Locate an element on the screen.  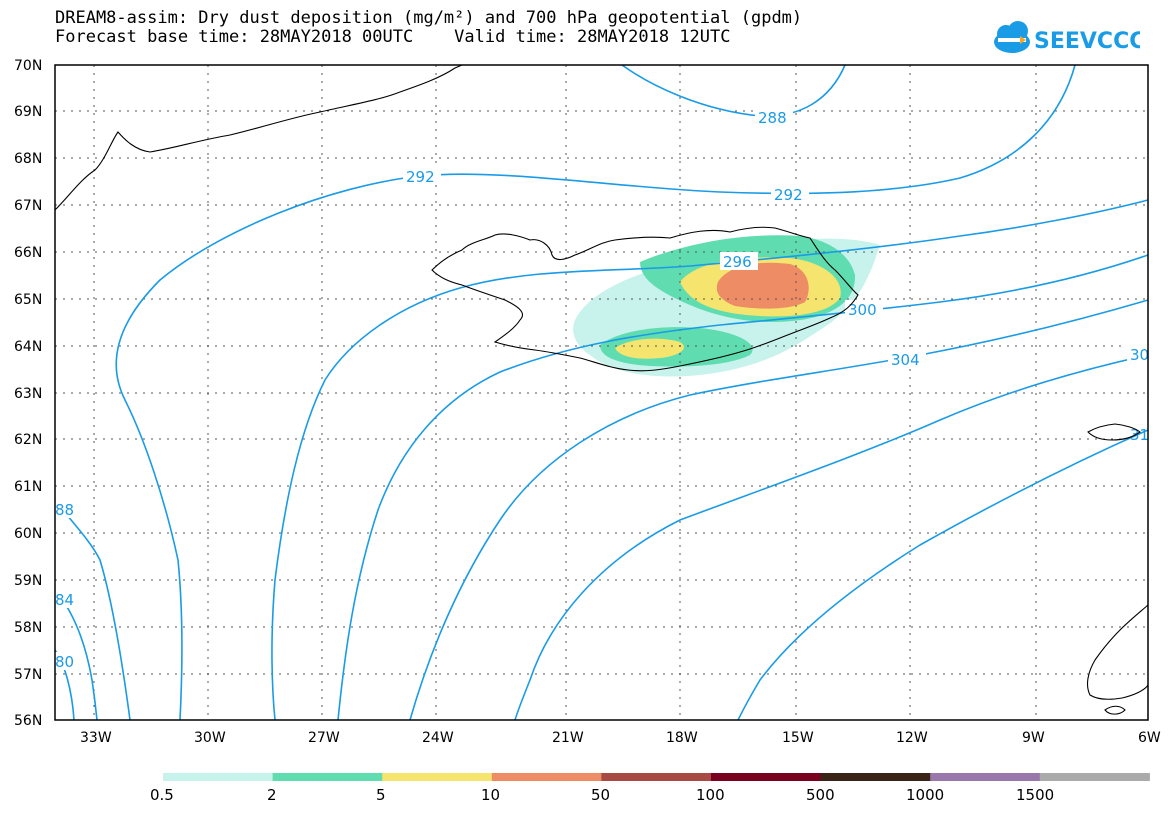
lat-label: 63N is located at coordinates (28, 394).